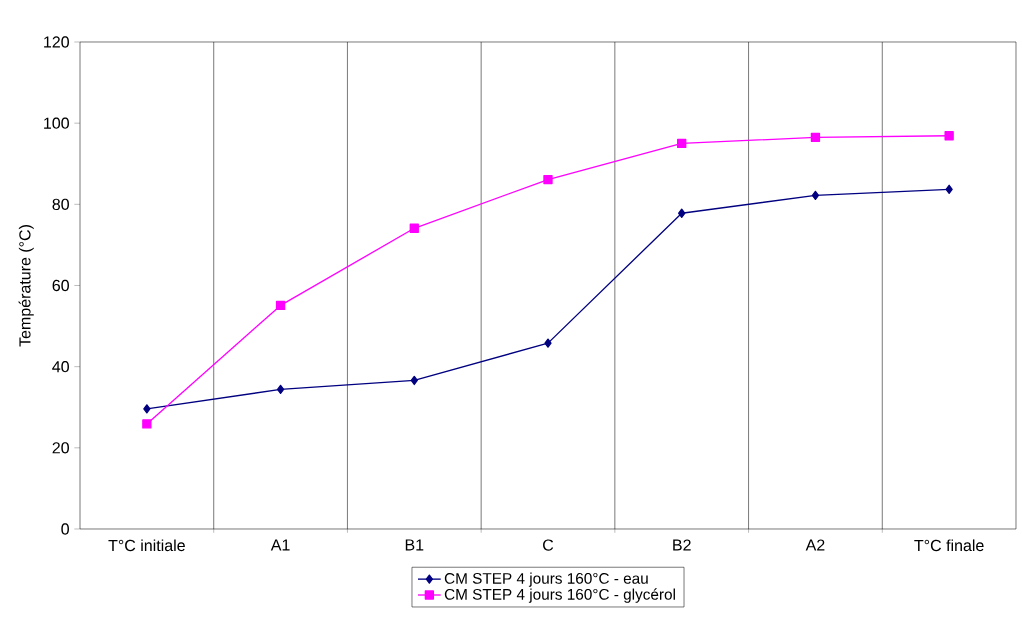 The image size is (1022, 628). I want to click on y-tick-label: 120, so click(56, 42).